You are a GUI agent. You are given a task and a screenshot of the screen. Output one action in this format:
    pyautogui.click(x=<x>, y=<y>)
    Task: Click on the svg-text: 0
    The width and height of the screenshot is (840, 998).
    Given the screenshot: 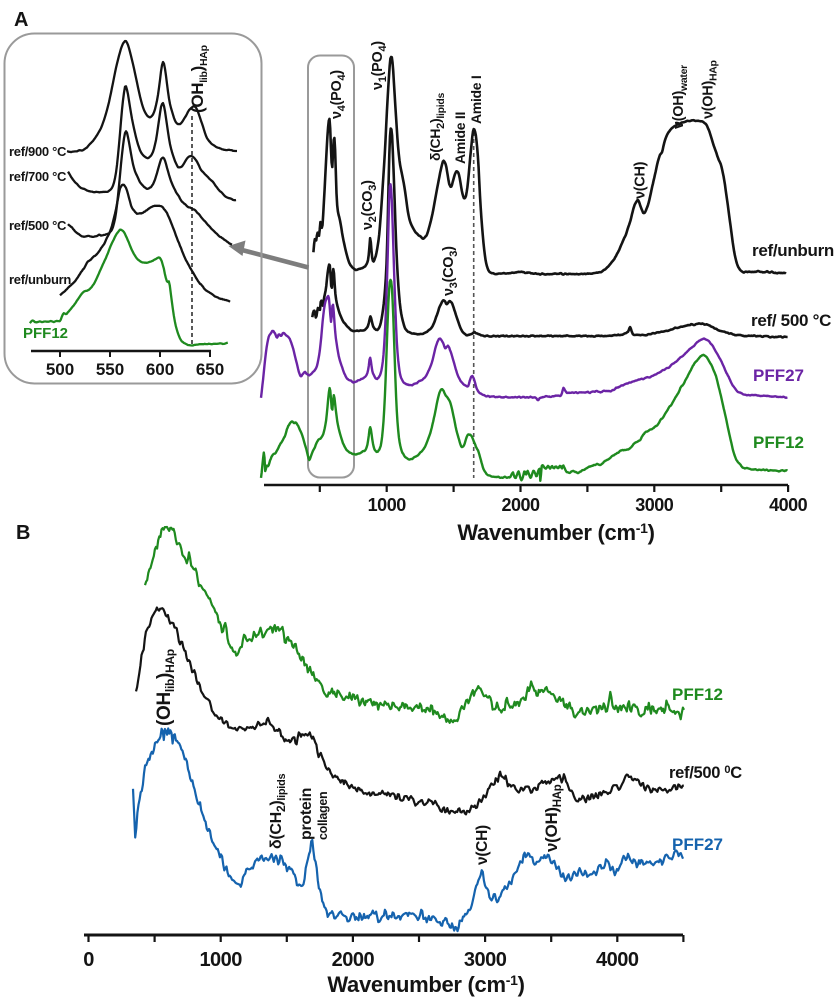 What is the action you would take?
    pyautogui.click(x=88, y=960)
    